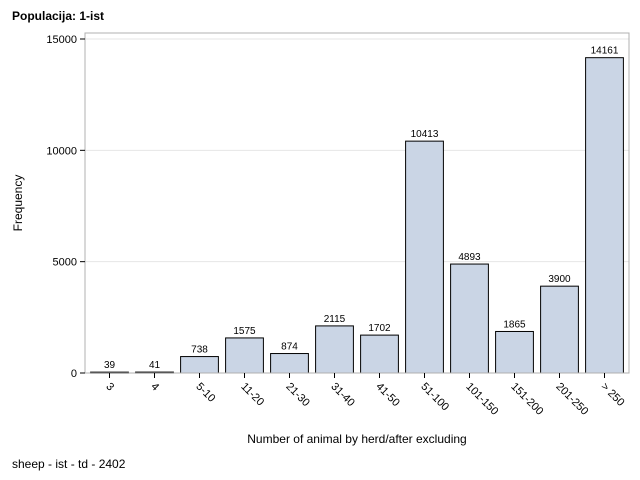 The width and height of the screenshot is (640, 480). Describe the element at coordinates (342, 395) in the screenshot. I see `x-tick-label: 31-40` at that location.